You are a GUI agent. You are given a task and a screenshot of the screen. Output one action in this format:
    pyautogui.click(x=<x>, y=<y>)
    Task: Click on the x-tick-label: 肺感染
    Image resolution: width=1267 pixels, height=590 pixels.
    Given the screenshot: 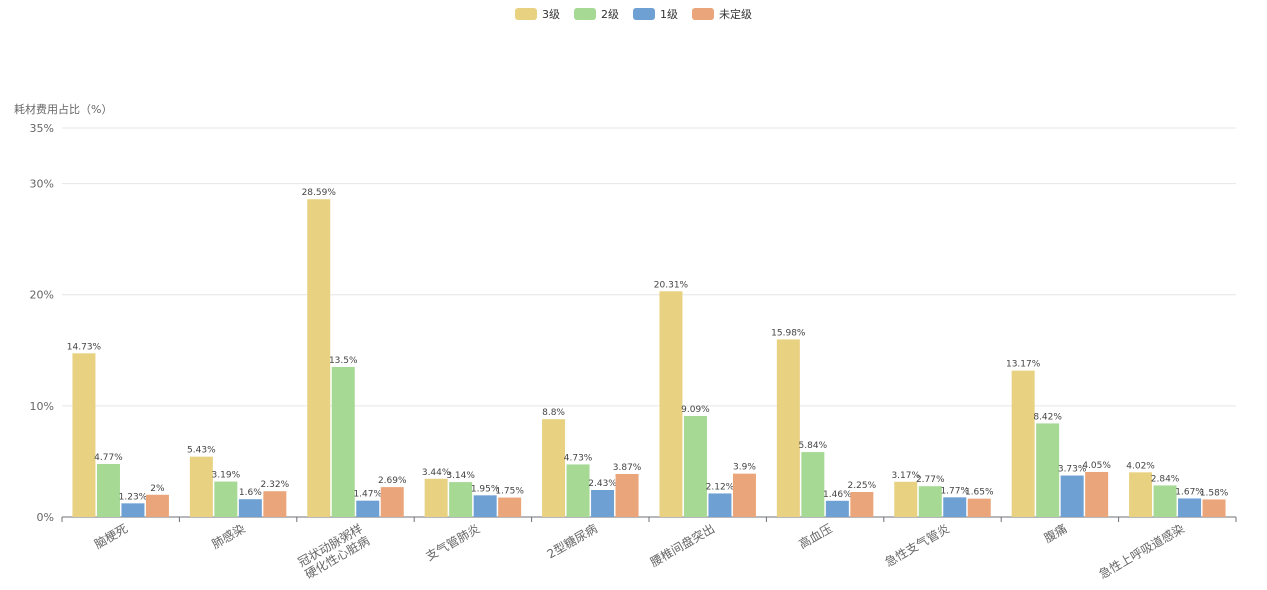 What is the action you would take?
    pyautogui.click(x=228, y=536)
    